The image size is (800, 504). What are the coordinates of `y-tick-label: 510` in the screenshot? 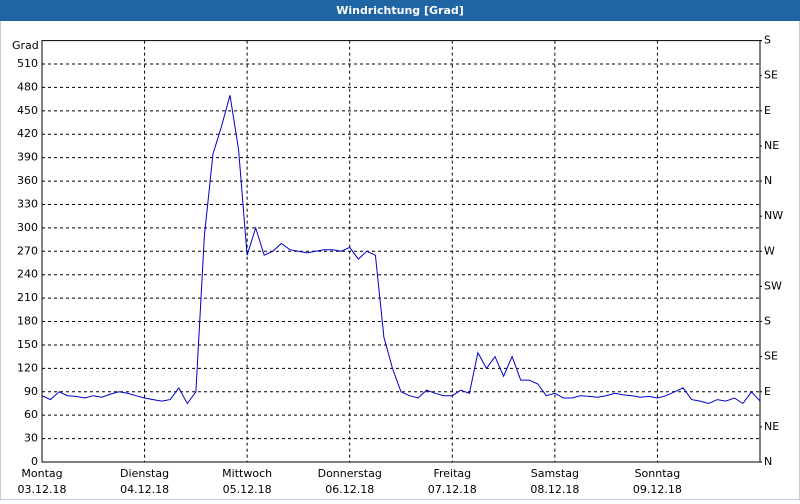 It's located at (27, 63).